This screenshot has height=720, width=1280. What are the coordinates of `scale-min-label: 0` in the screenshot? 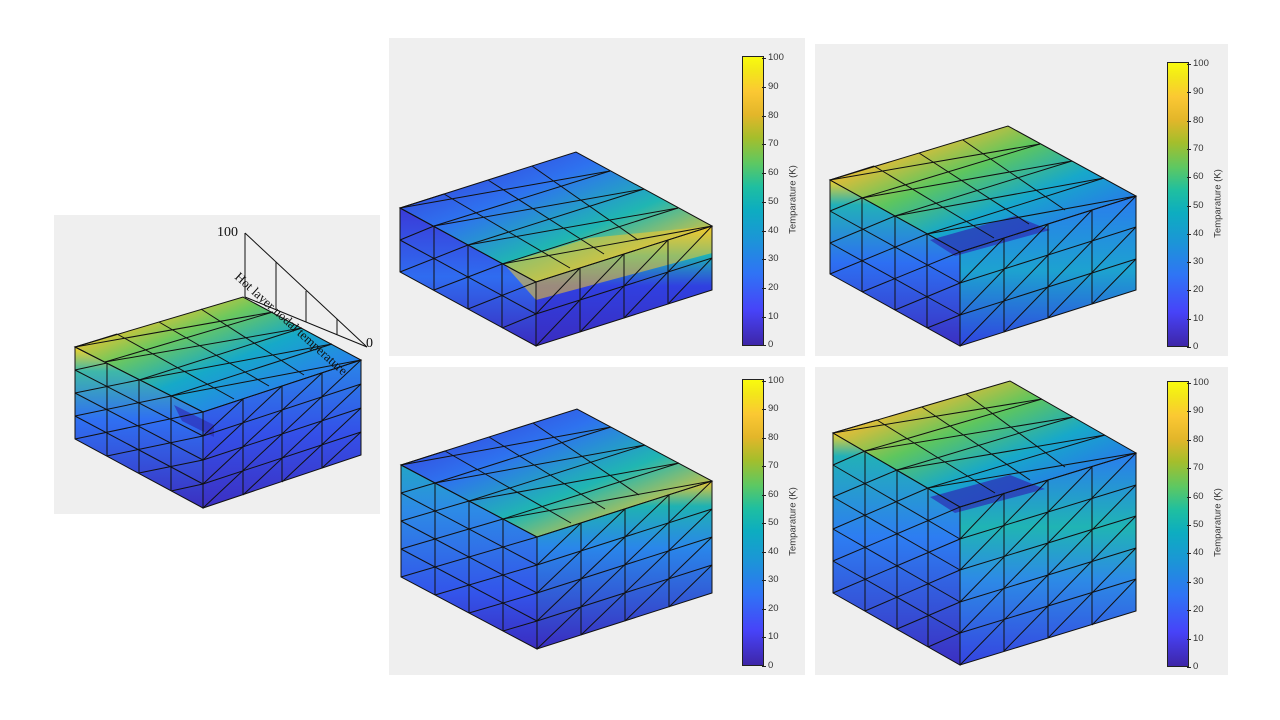 It's located at (369, 343).